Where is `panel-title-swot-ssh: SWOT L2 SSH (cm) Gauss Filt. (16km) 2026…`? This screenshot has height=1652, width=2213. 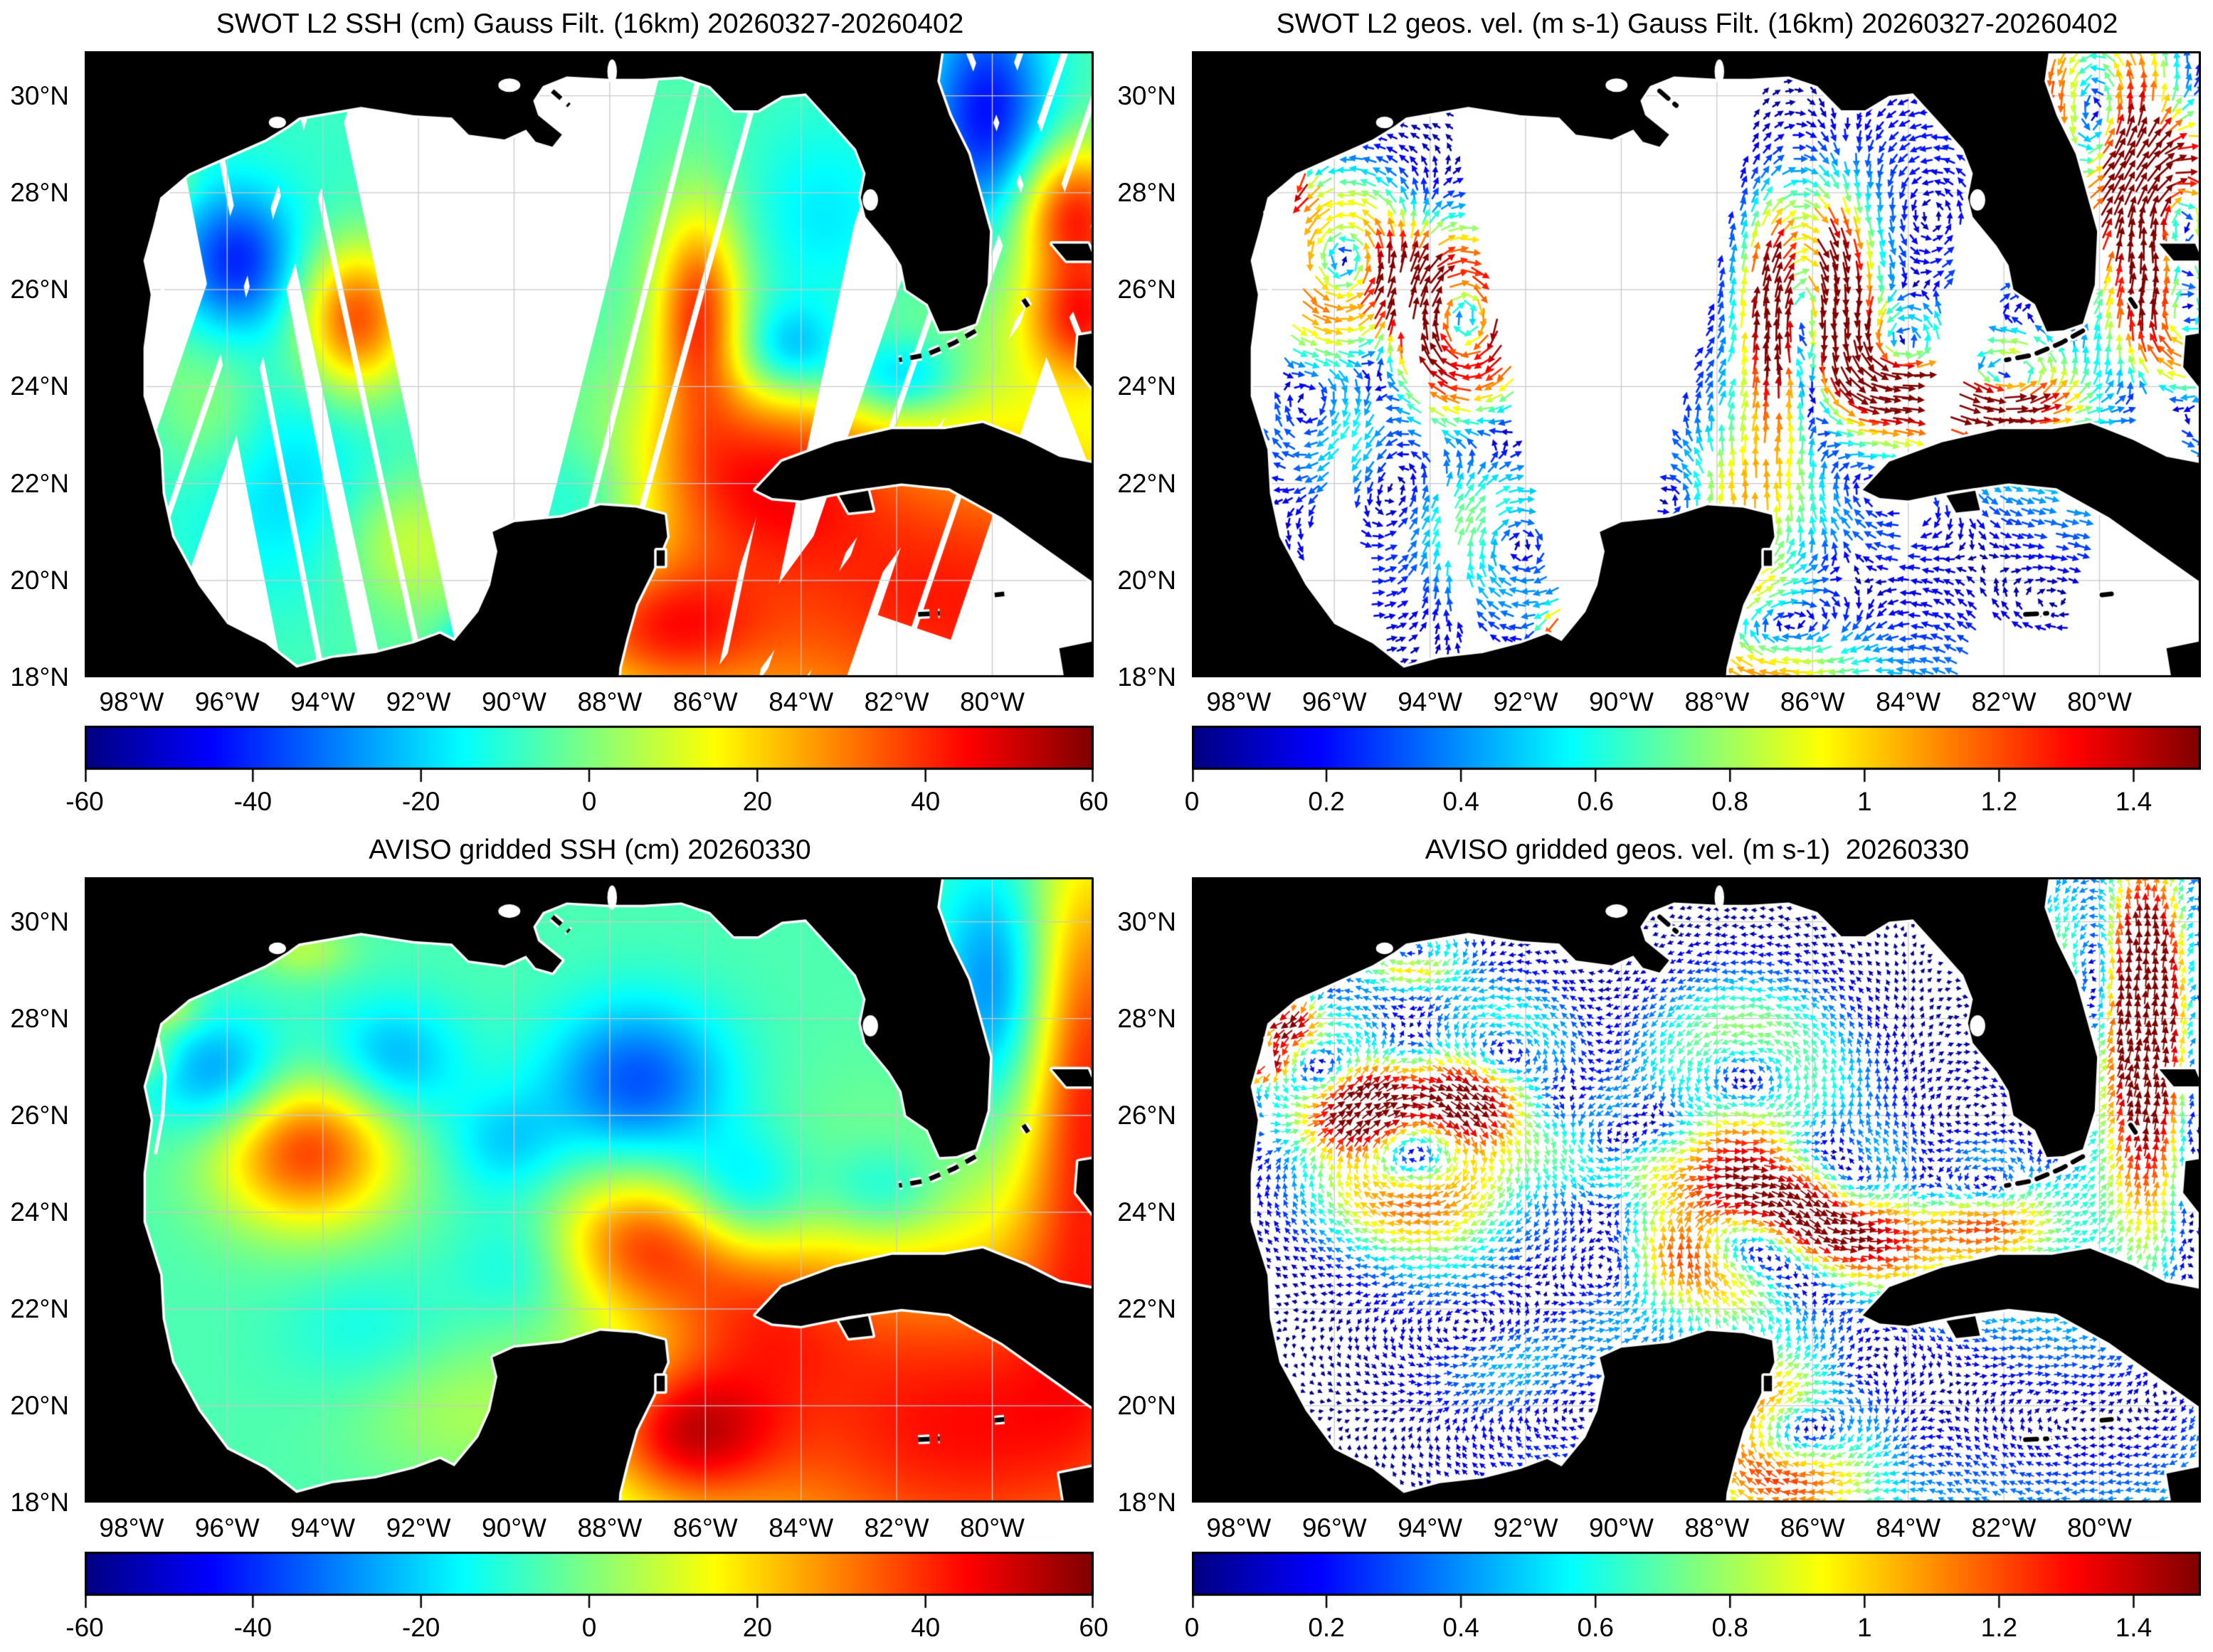 panel-title-swot-ssh: SWOT L2 SSH (cm) Gauss Filt. (16km) 2026… is located at coordinates (590, 24).